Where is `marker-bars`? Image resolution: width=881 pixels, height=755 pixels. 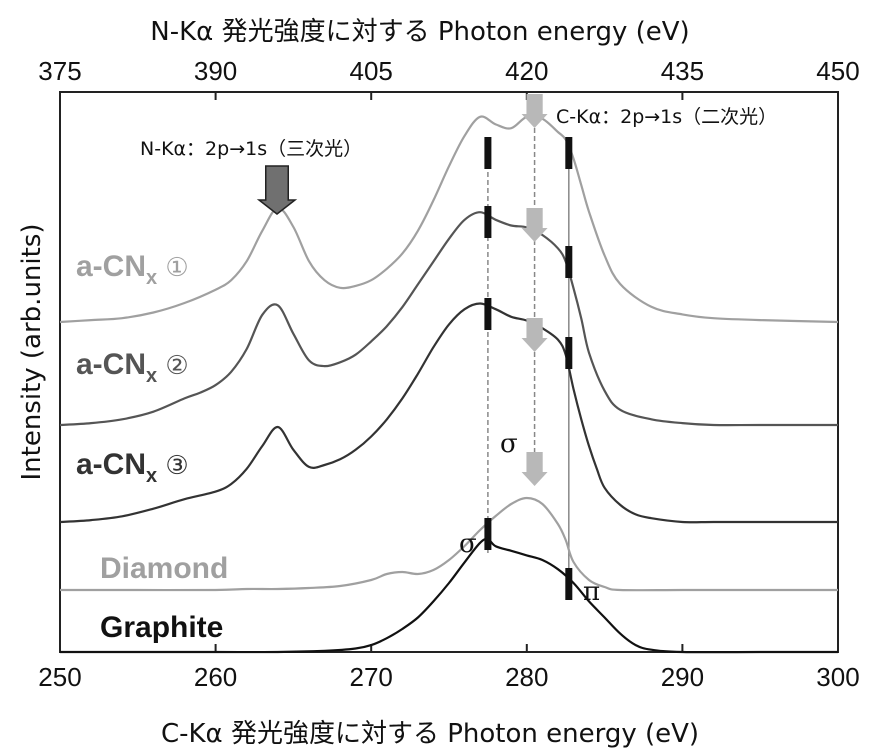 marker-bars is located at coordinates (528, 368).